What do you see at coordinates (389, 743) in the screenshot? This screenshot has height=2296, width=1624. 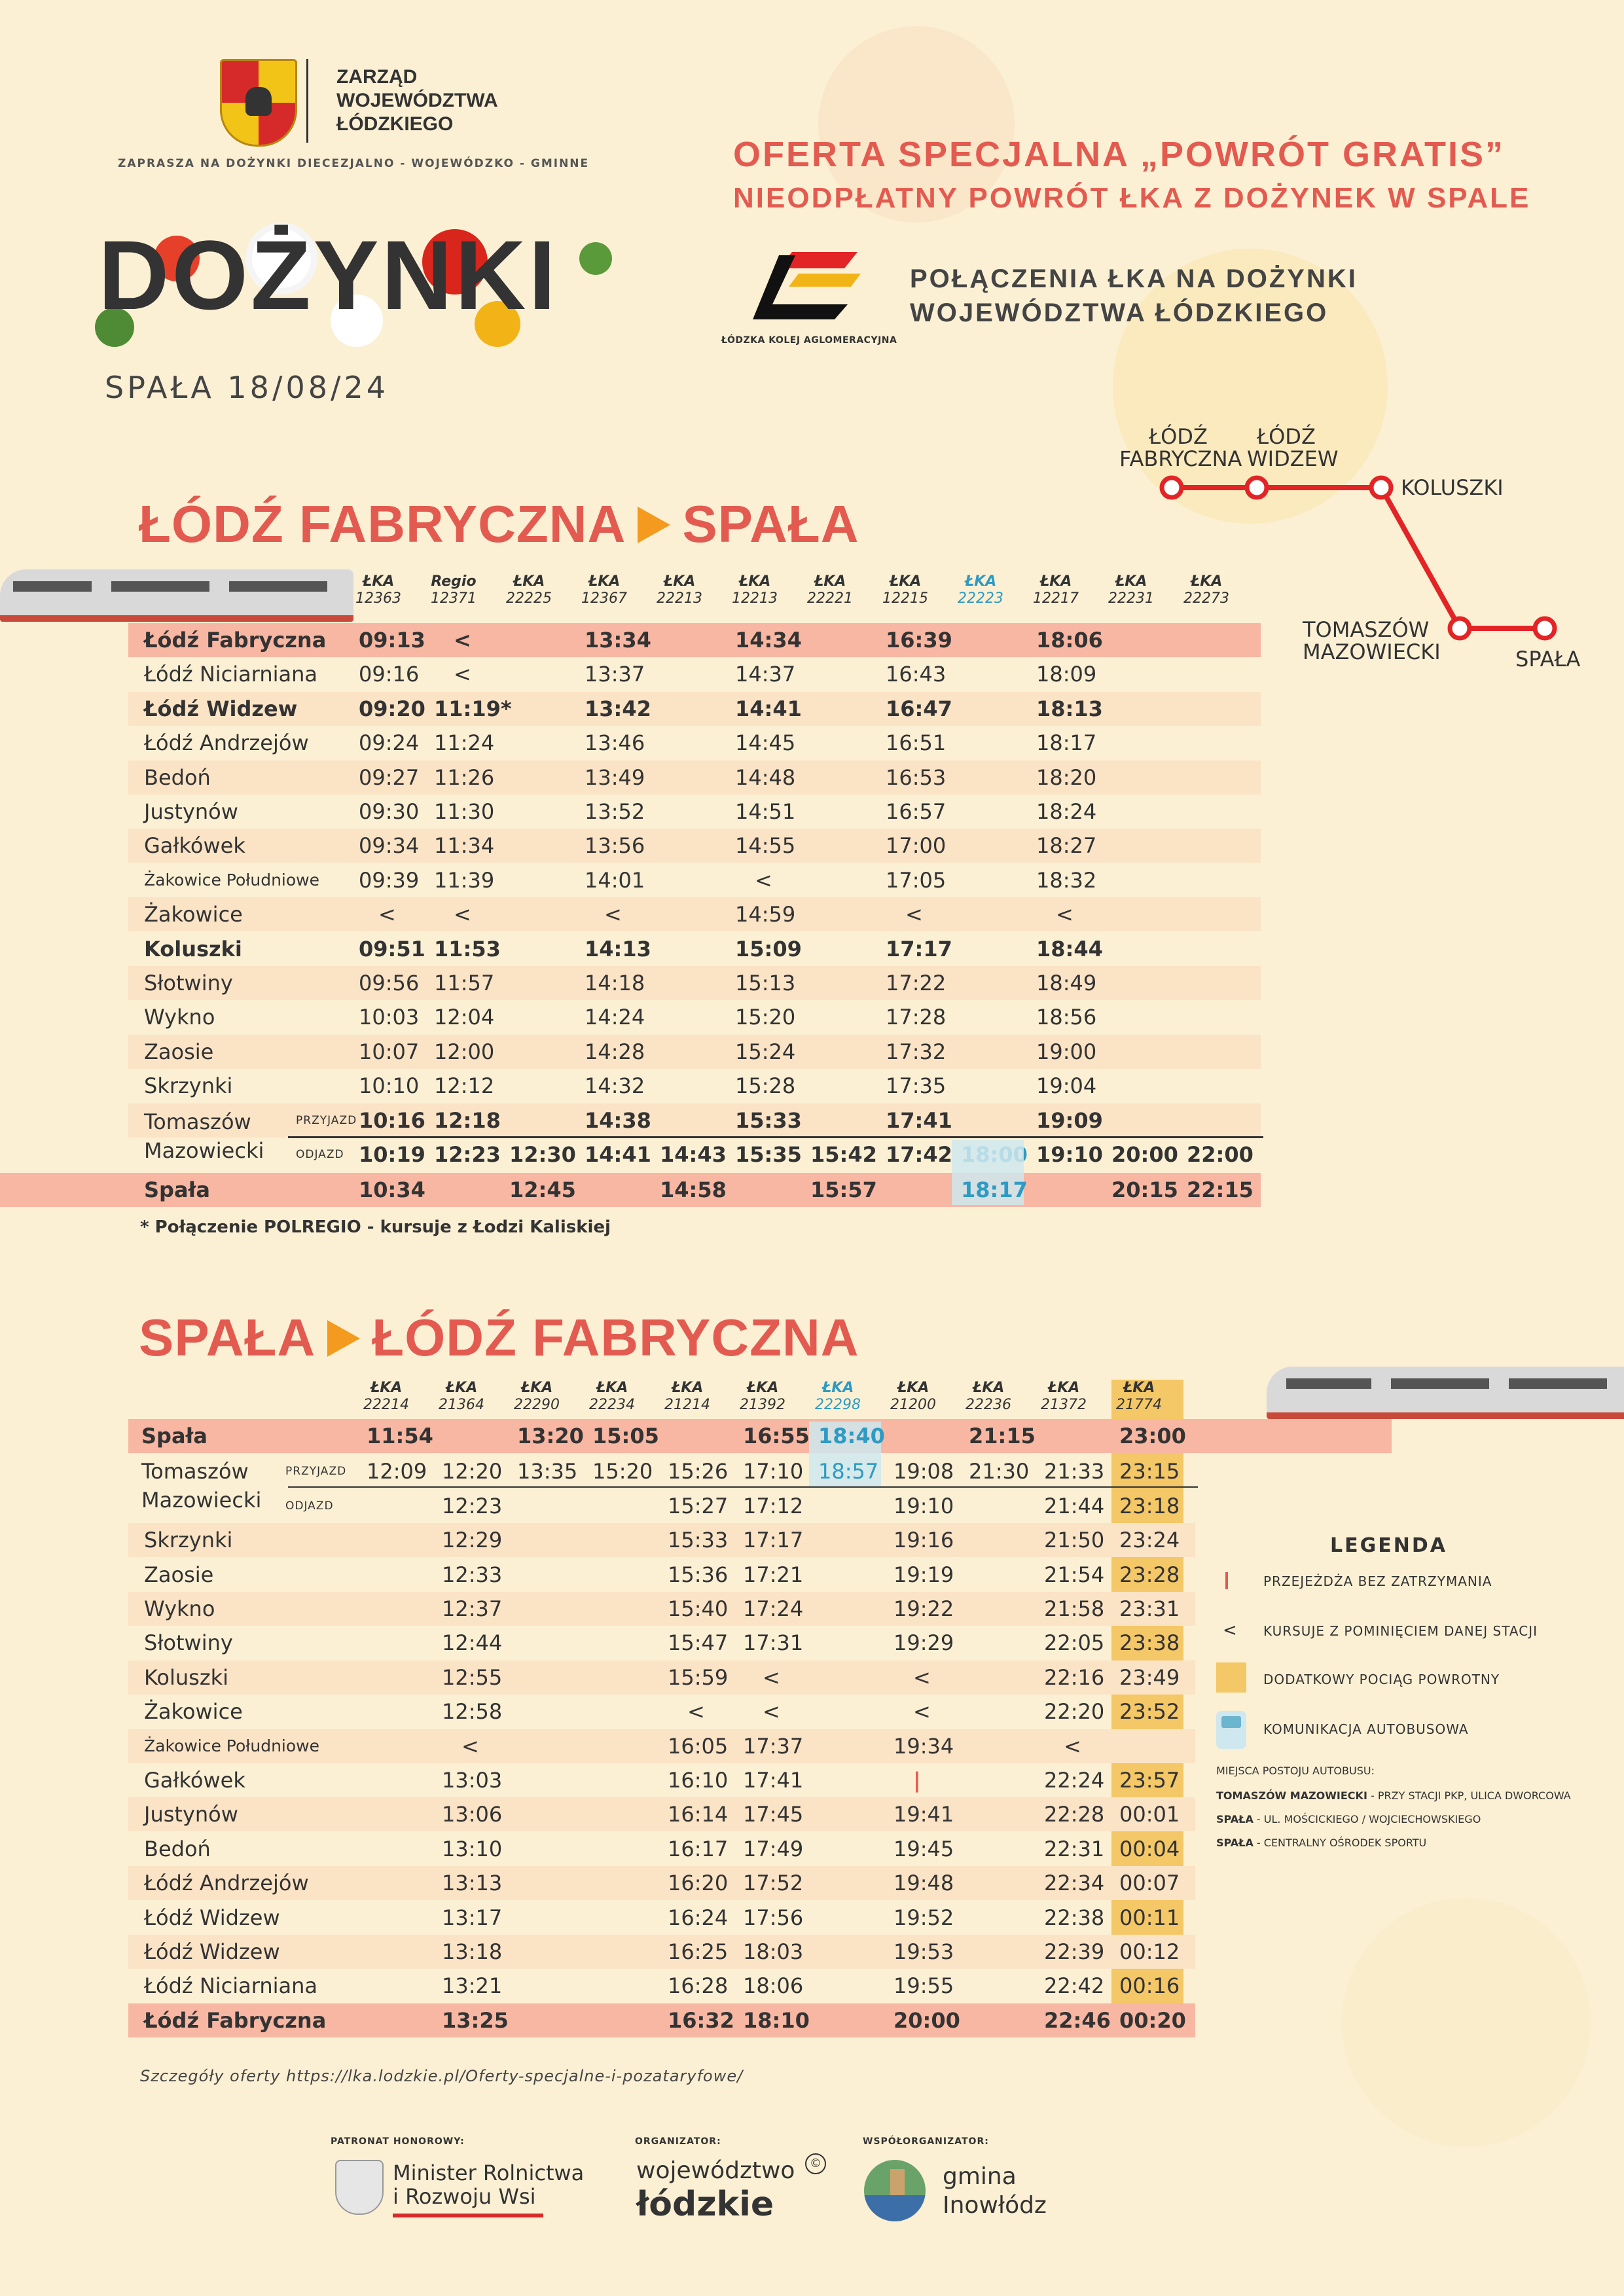 I see `departure-time: 09:24` at bounding box center [389, 743].